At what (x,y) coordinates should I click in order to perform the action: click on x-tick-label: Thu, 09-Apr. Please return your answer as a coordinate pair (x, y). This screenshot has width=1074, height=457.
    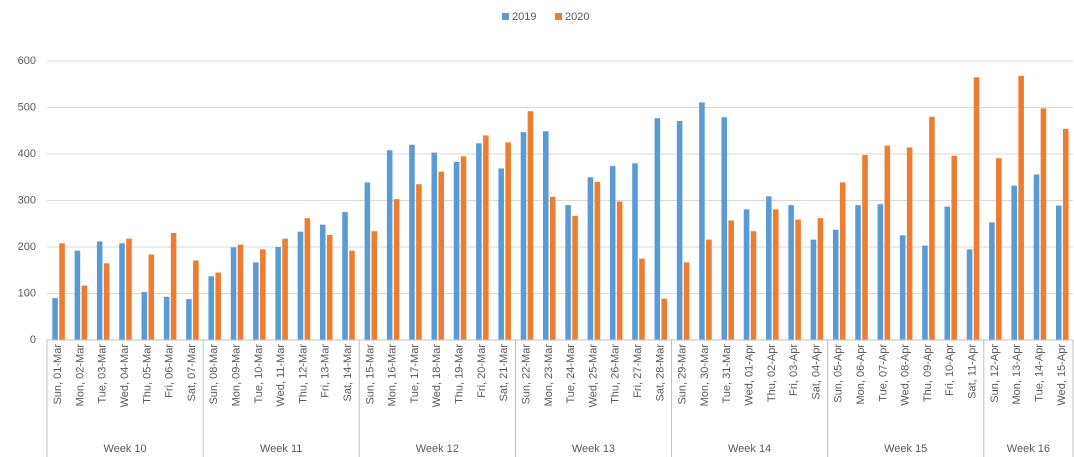
    Looking at the image, I should click on (928, 373).